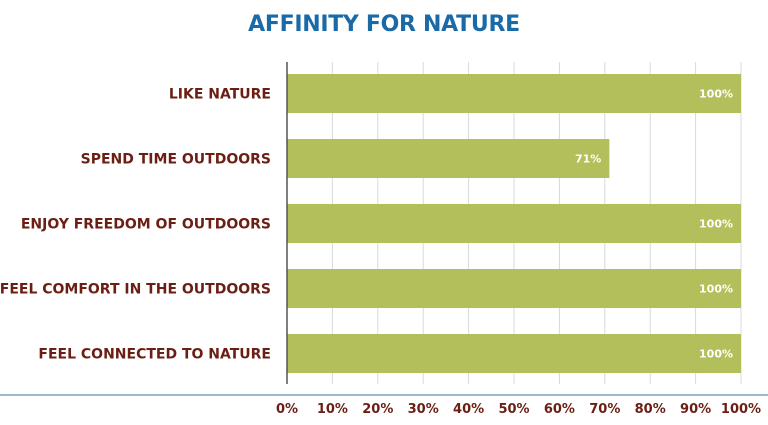 The width and height of the screenshot is (768, 425). Describe the element at coordinates (384, 24) in the screenshot. I see `chart-title: AFFINITY FOR NATURE` at that location.